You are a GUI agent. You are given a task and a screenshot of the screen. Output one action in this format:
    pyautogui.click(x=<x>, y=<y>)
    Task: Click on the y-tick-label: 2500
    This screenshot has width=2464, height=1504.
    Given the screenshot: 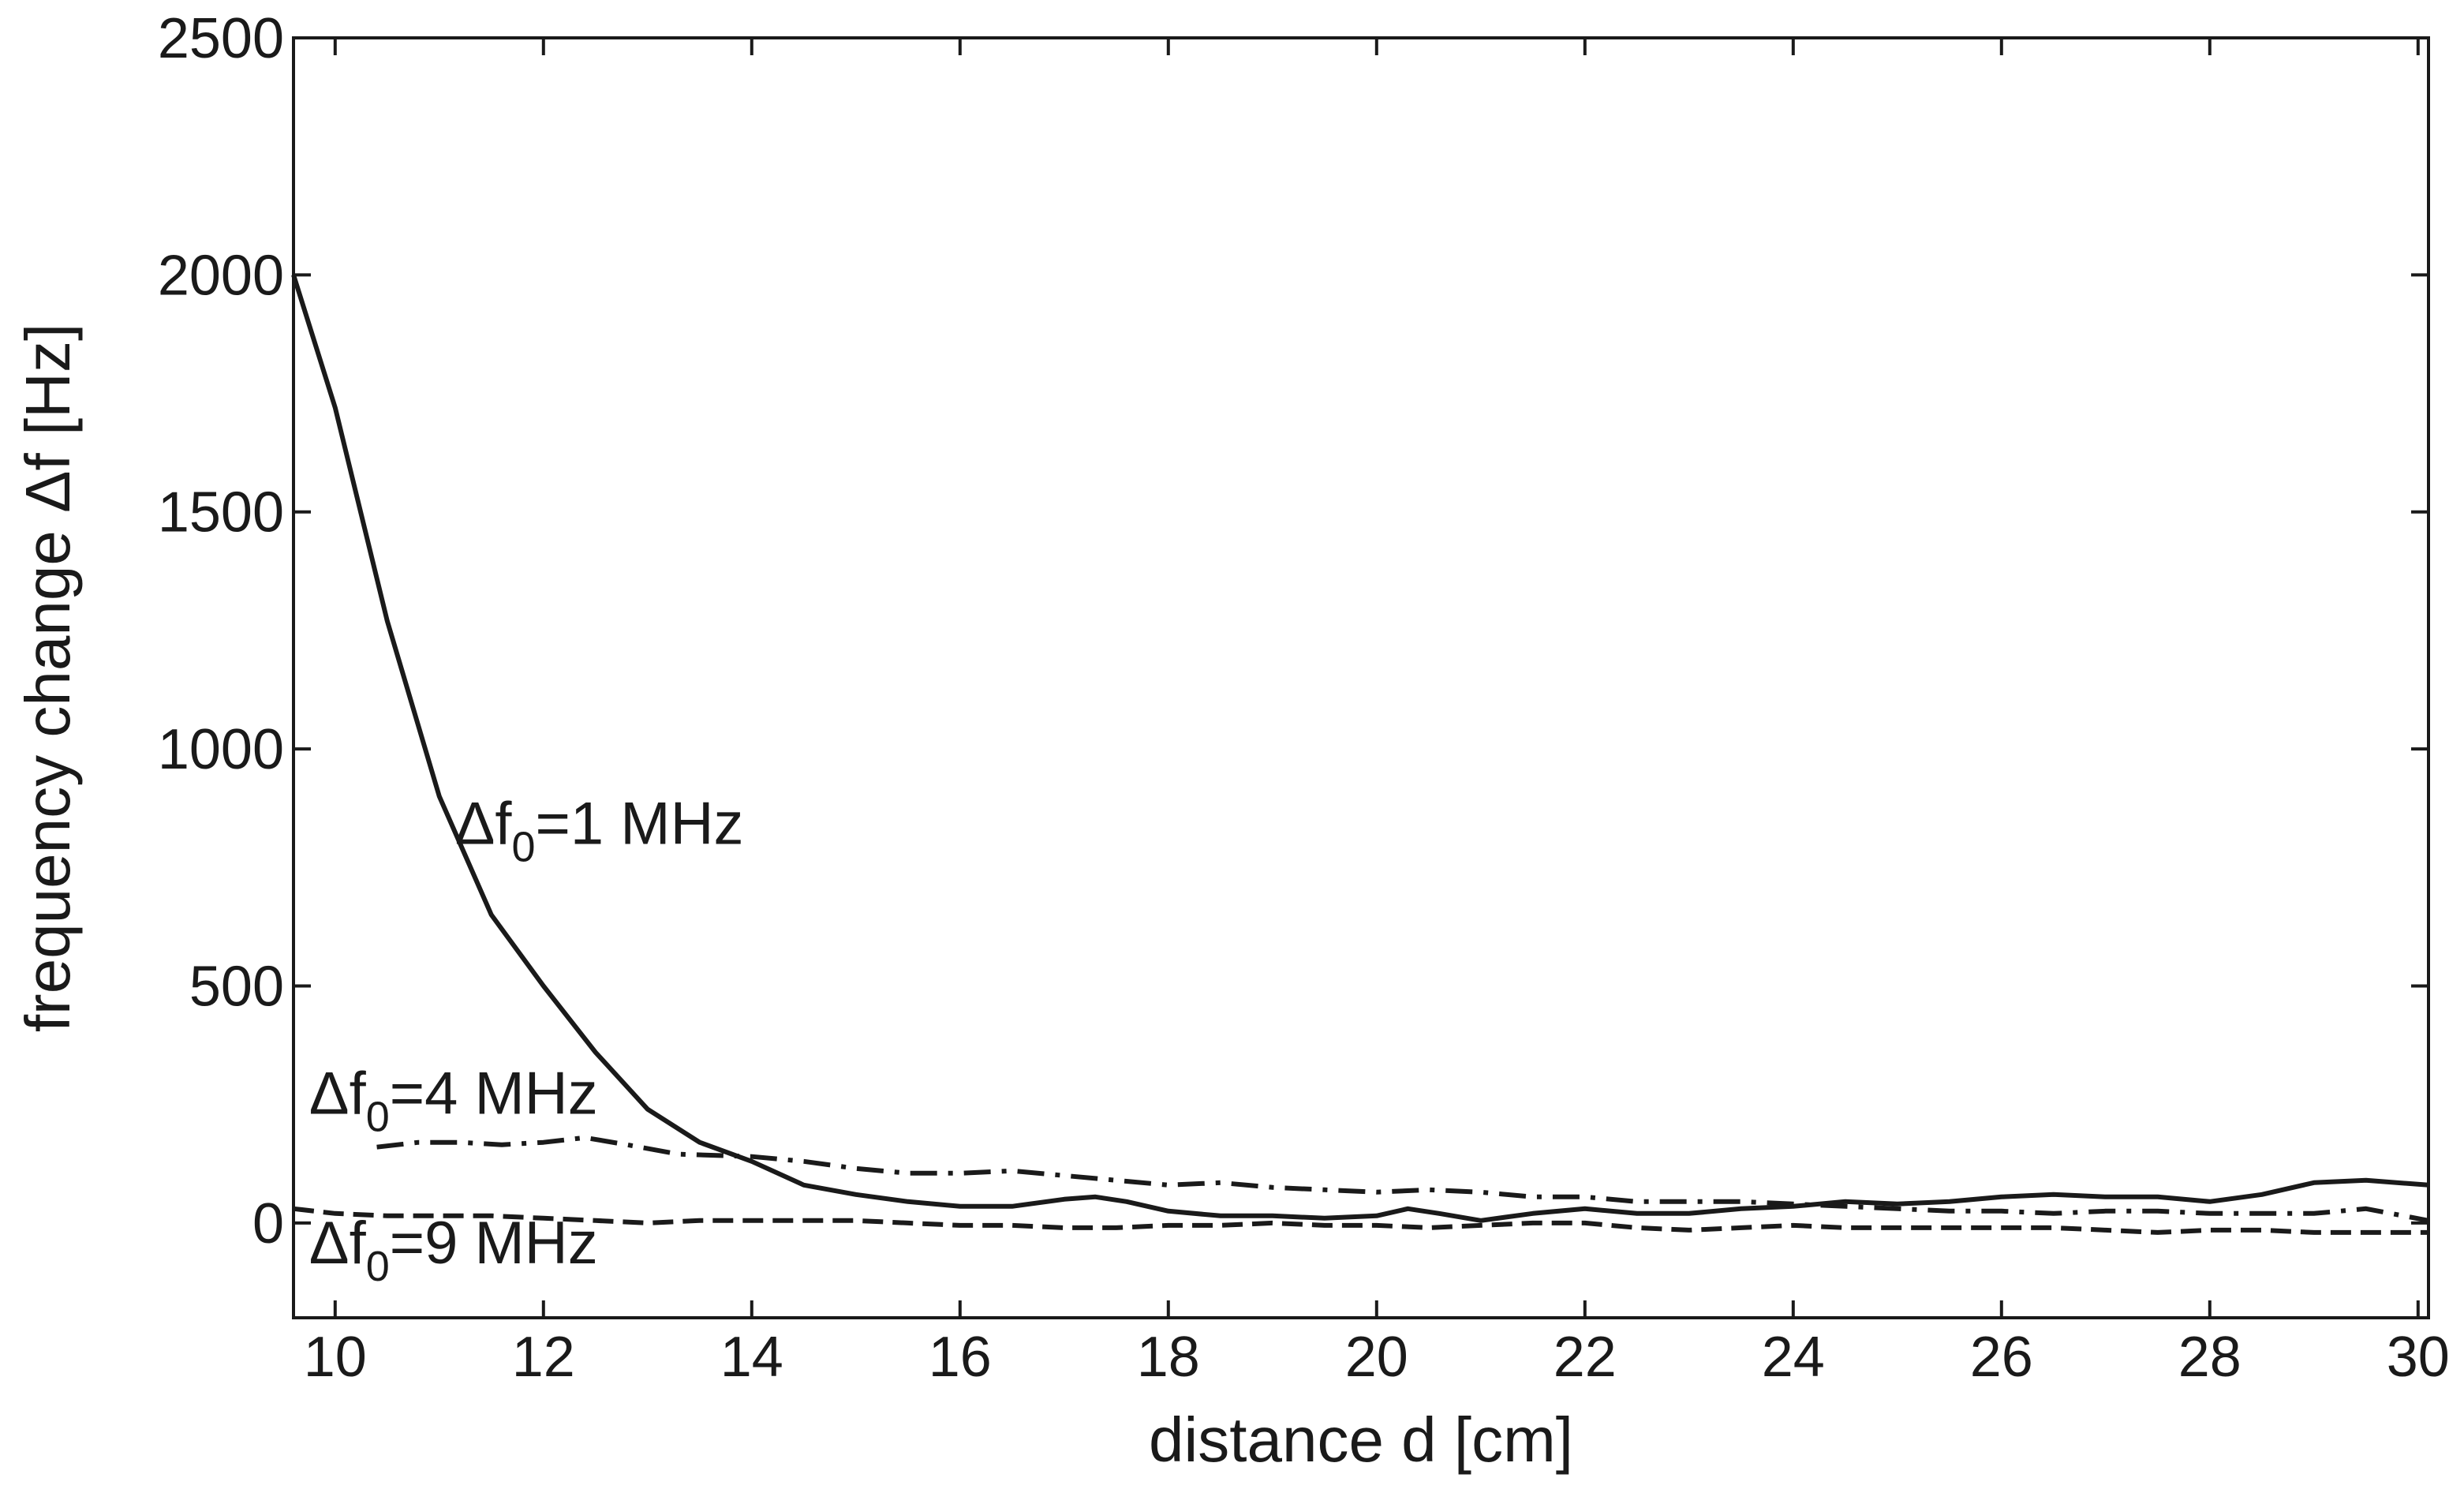 What is the action you would take?
    pyautogui.click(x=221, y=38)
    